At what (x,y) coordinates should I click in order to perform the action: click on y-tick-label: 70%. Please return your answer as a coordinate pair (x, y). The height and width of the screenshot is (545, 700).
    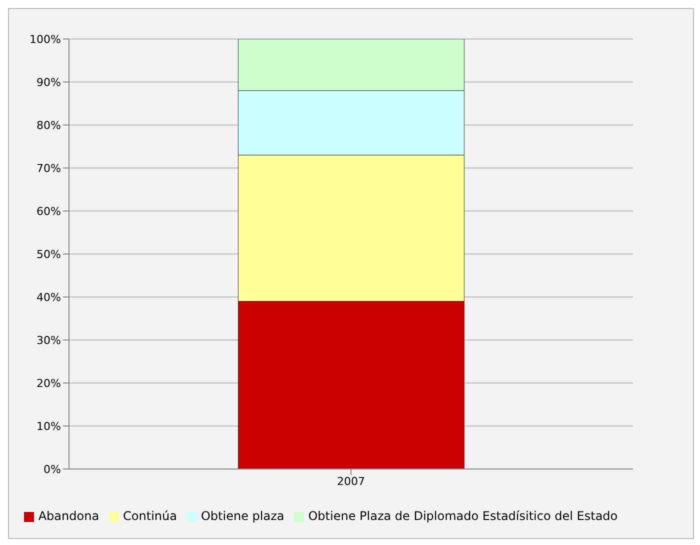
    Looking at the image, I should click on (48, 168).